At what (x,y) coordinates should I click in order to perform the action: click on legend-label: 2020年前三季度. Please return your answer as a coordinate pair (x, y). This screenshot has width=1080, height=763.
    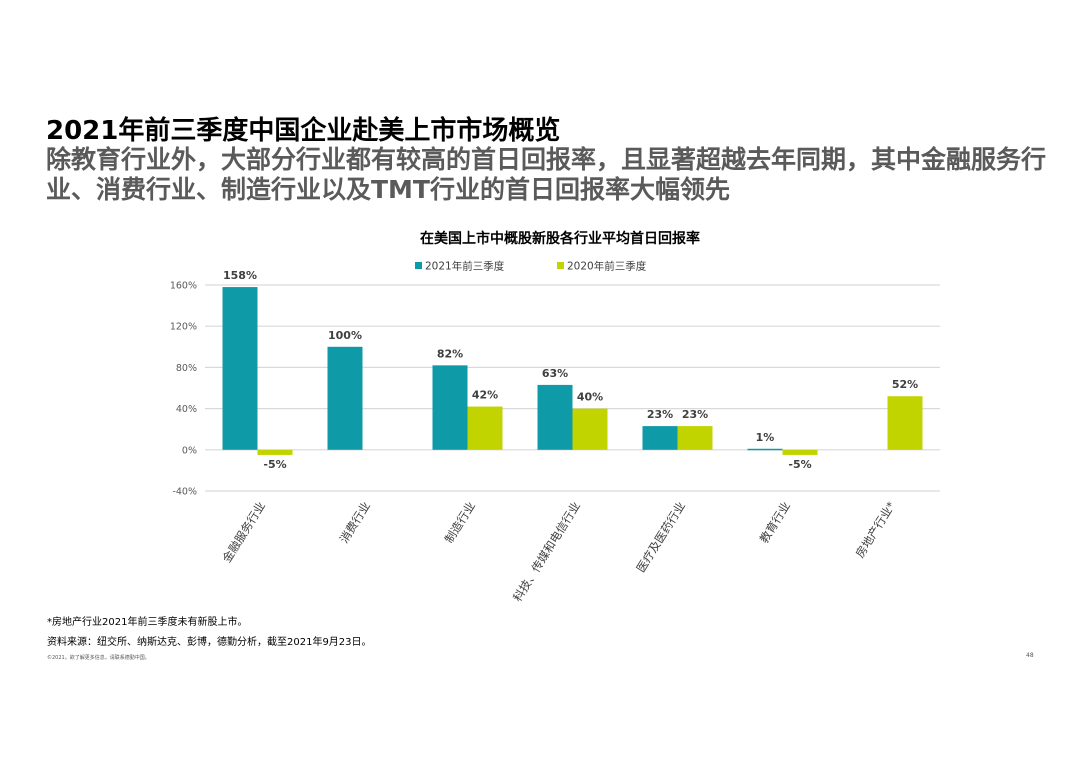
    Looking at the image, I should click on (607, 266).